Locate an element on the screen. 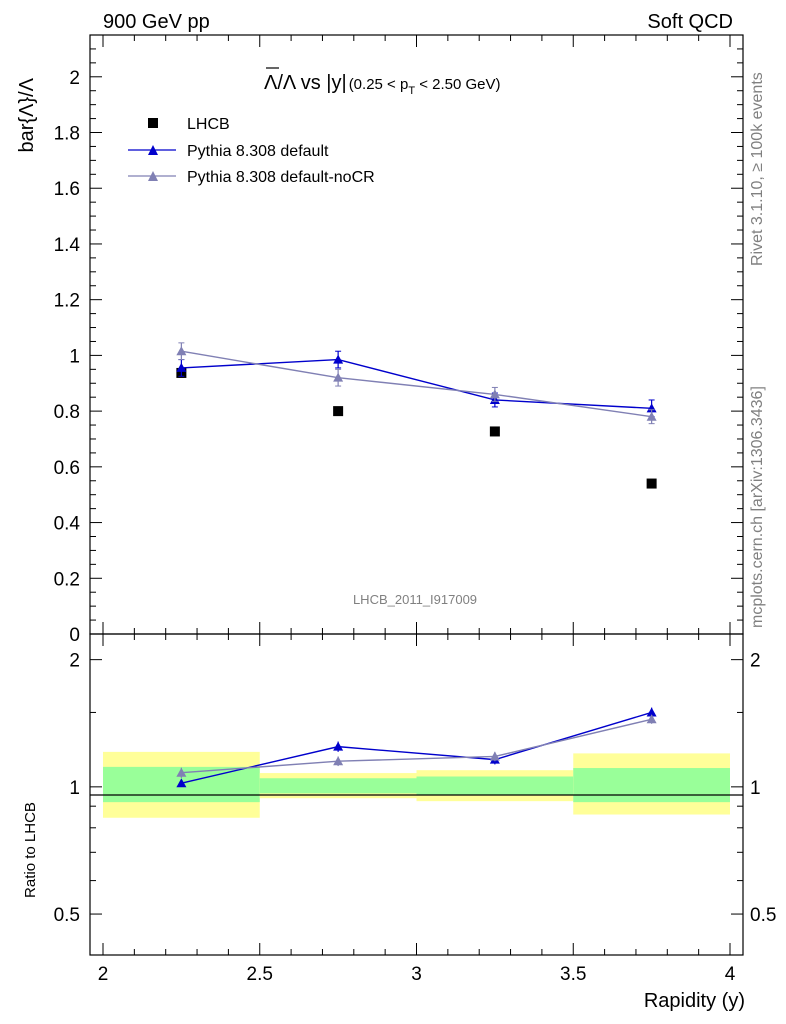 The width and height of the screenshot is (786, 1024). main-y-tick-label: 0.8 is located at coordinates (67, 412).